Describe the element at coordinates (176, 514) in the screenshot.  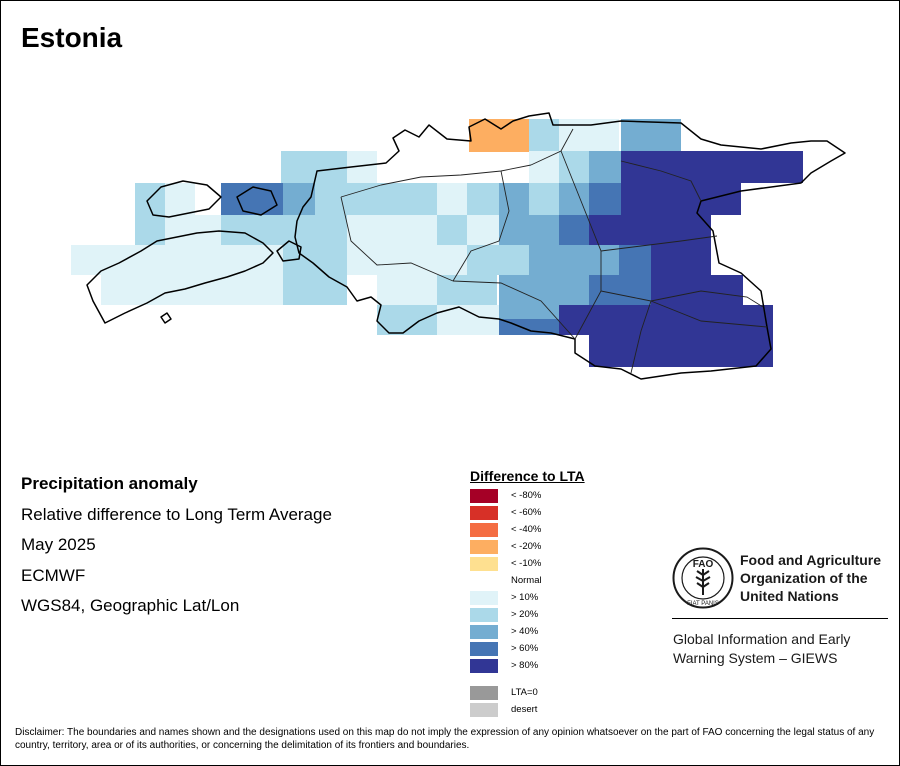
I see `info-description: Relative difference to Long Term Average` at that location.